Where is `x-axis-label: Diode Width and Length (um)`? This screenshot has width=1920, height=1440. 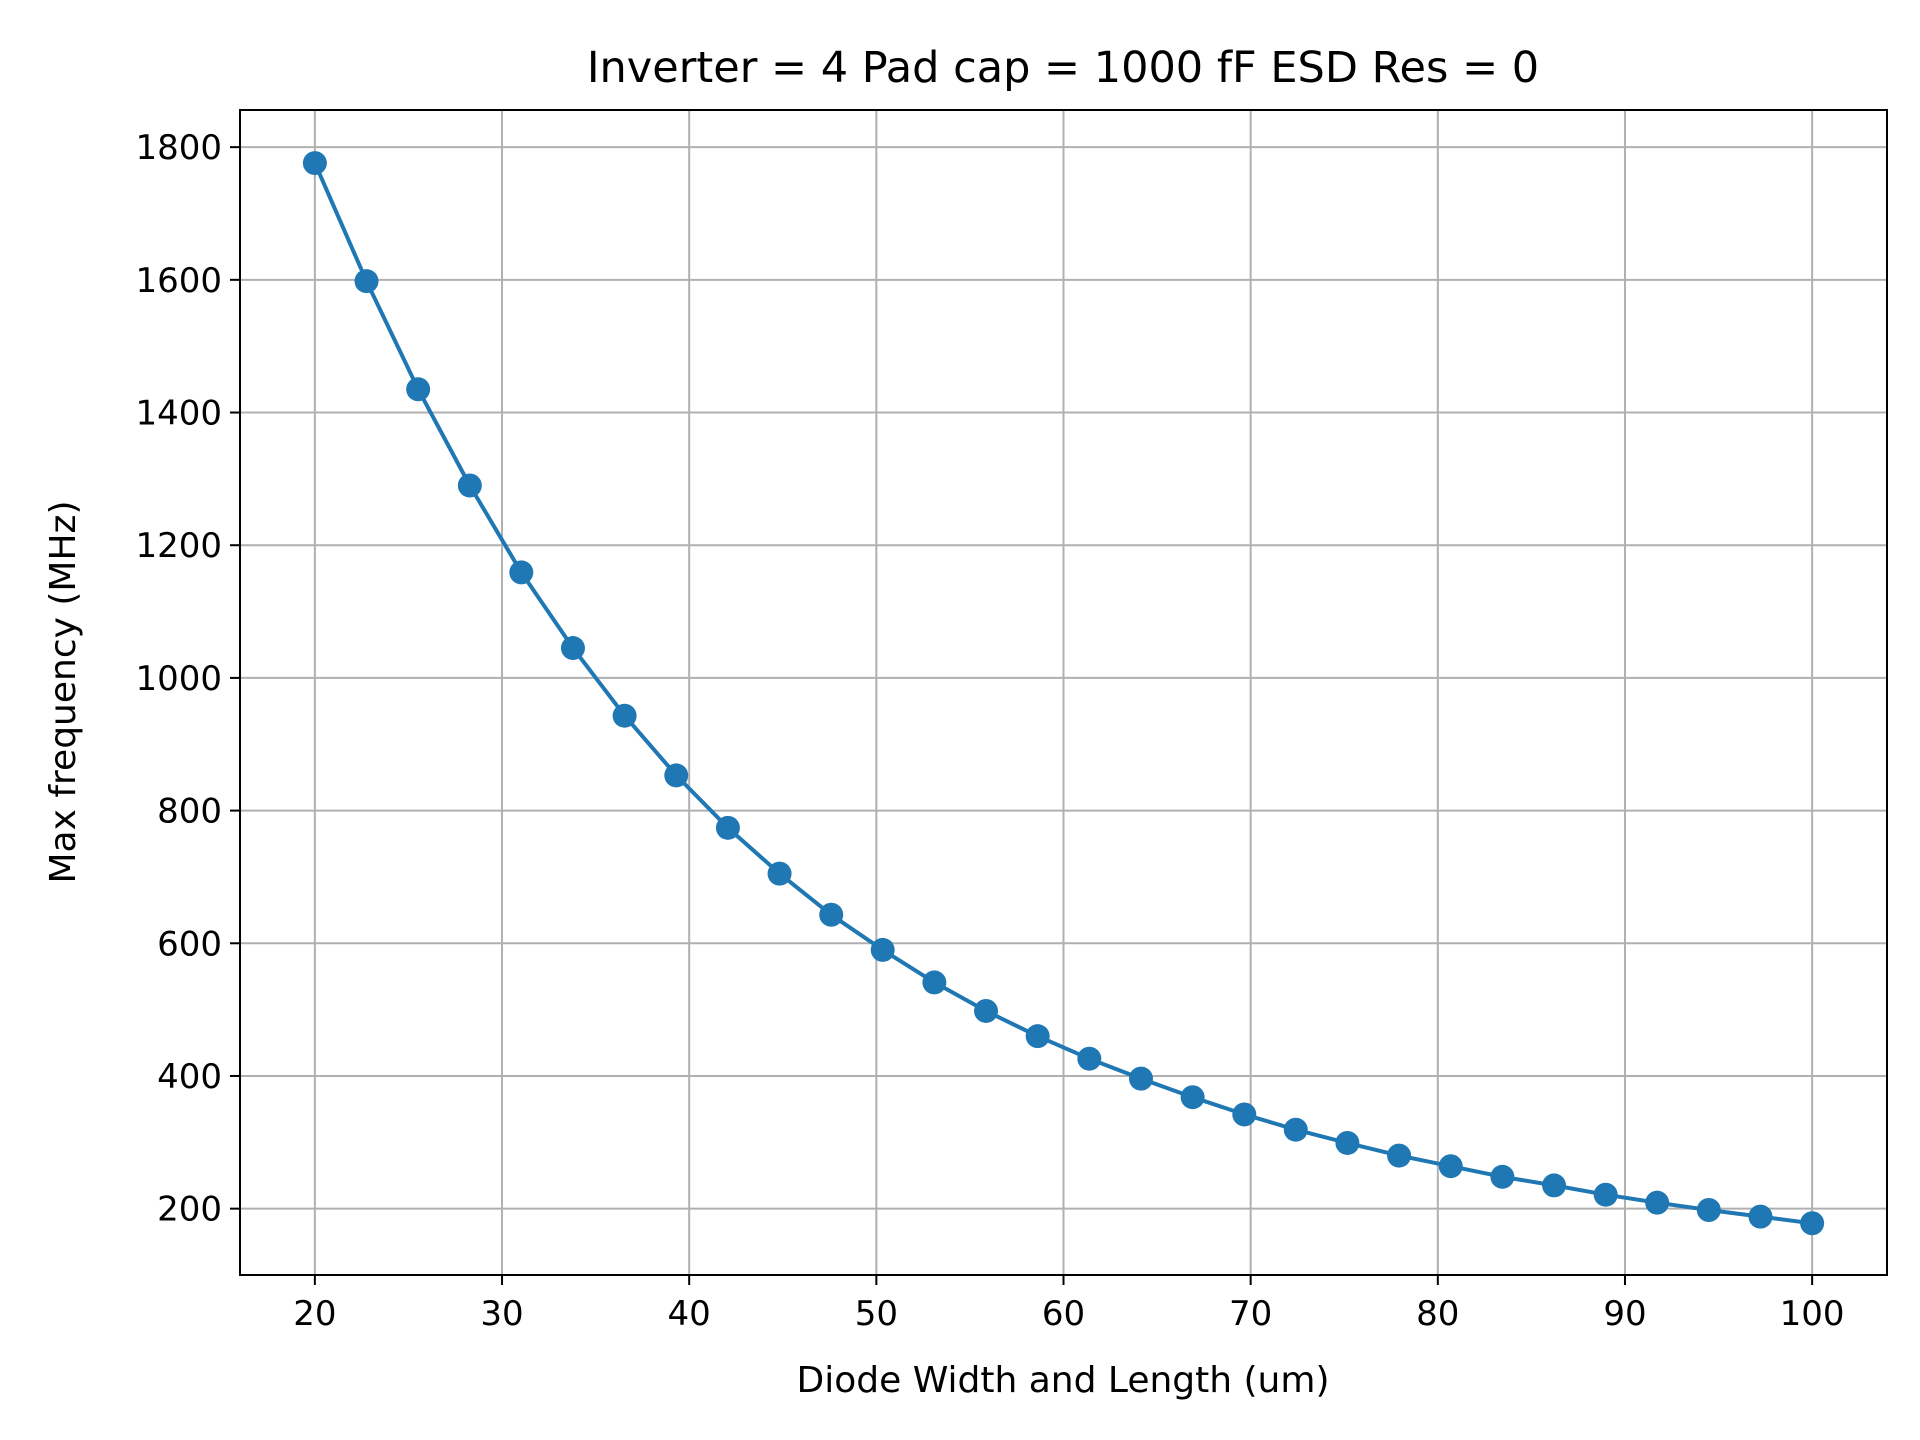 x-axis-label: Diode Width and Length (um) is located at coordinates (1063, 1380).